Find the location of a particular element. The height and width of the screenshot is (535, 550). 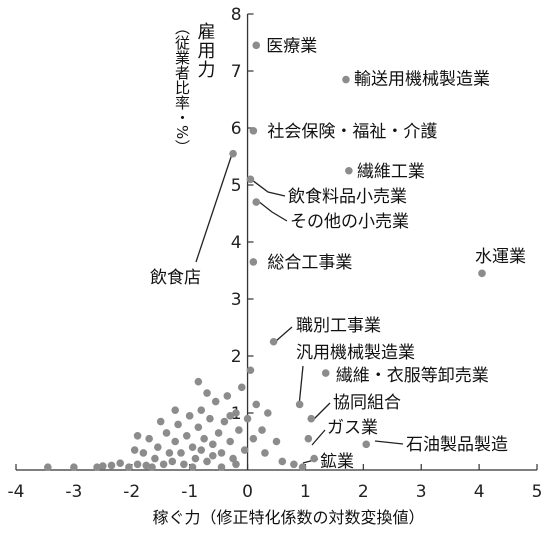

y-tick-label: 5 is located at coordinates (236, 186).